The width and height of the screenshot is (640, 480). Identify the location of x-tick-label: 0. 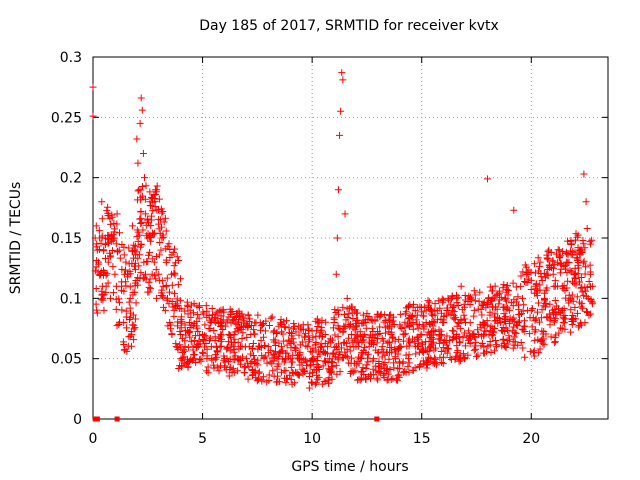
(93, 439).